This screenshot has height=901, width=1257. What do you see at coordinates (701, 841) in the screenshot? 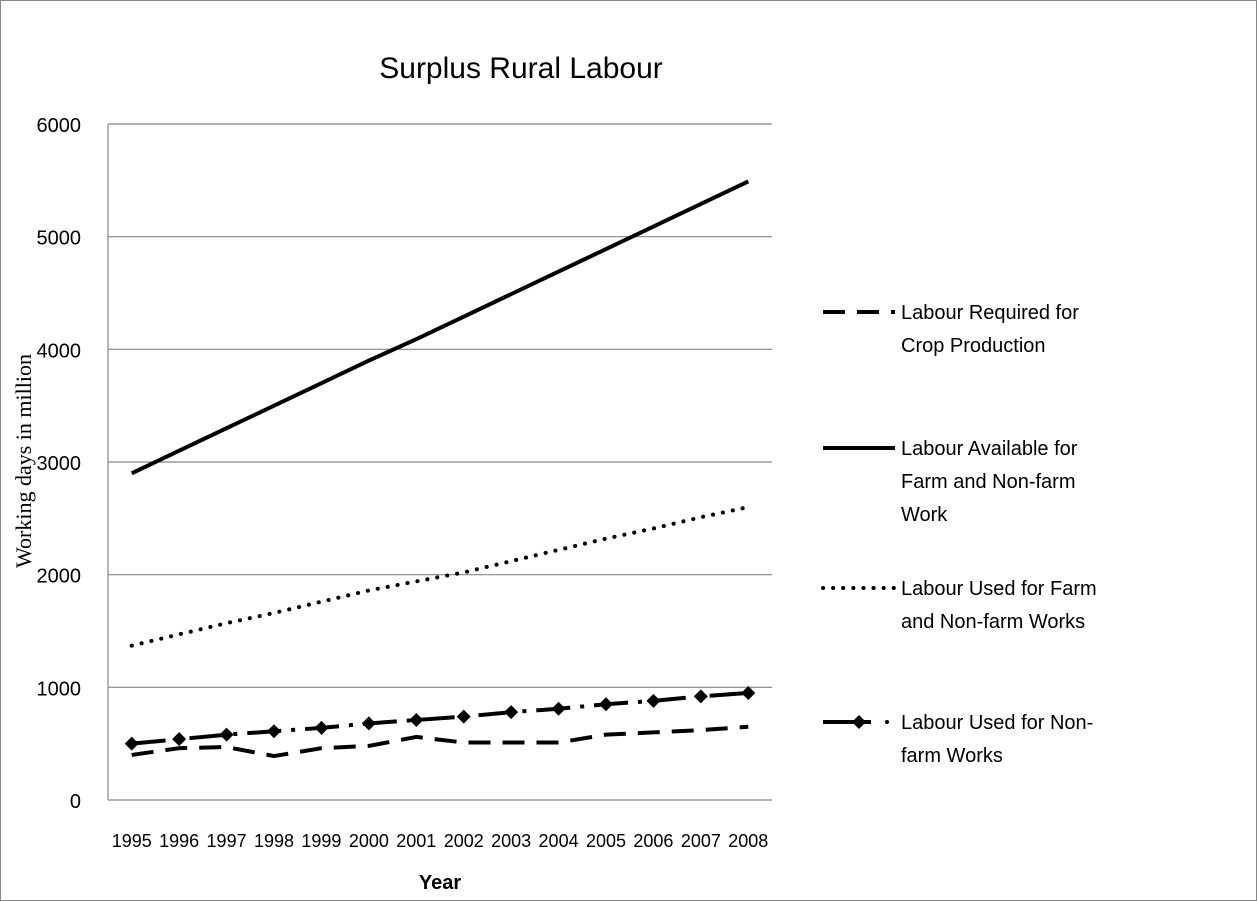
I see `x-tick-label: 2007` at bounding box center [701, 841].